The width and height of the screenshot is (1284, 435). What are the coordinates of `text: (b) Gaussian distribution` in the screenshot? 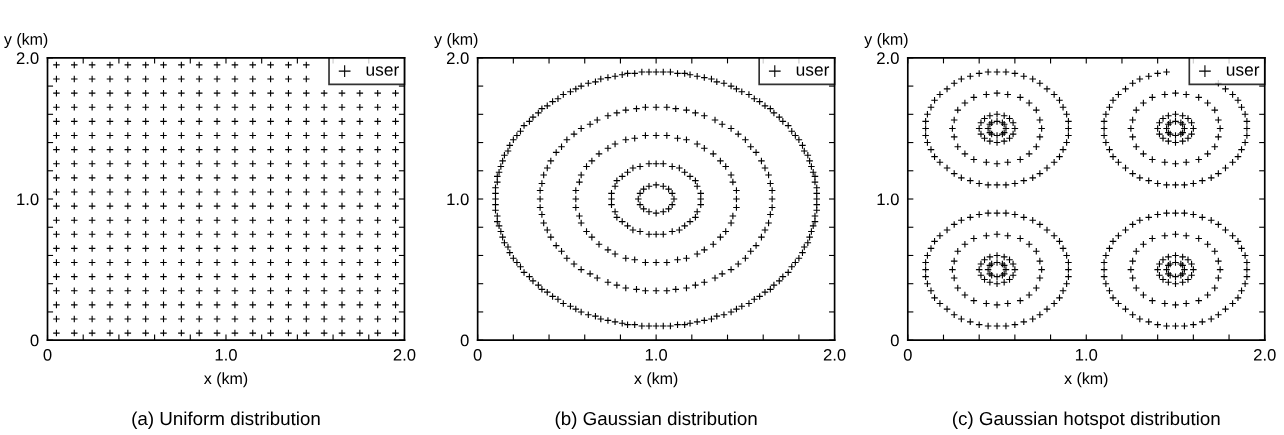 It's located at (656, 420).